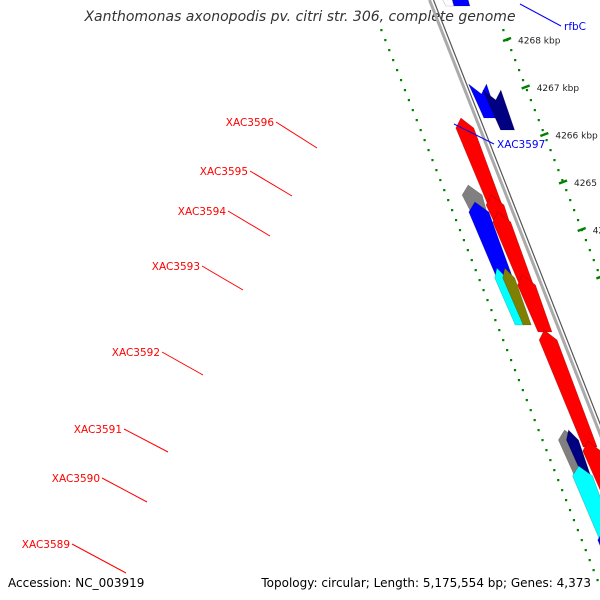  What do you see at coordinates (591, 465) in the screenshot?
I see `gene-arrow-xac3591b` at bounding box center [591, 465].